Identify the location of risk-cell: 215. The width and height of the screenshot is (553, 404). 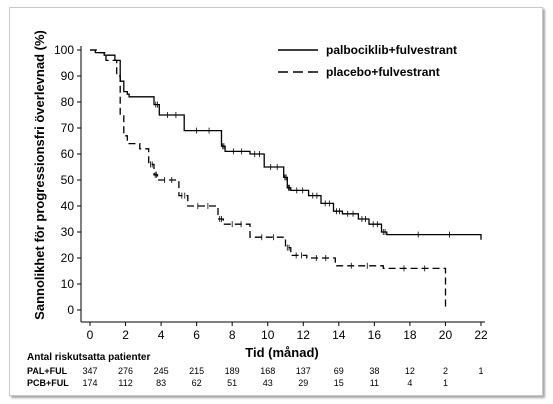
(196, 371).